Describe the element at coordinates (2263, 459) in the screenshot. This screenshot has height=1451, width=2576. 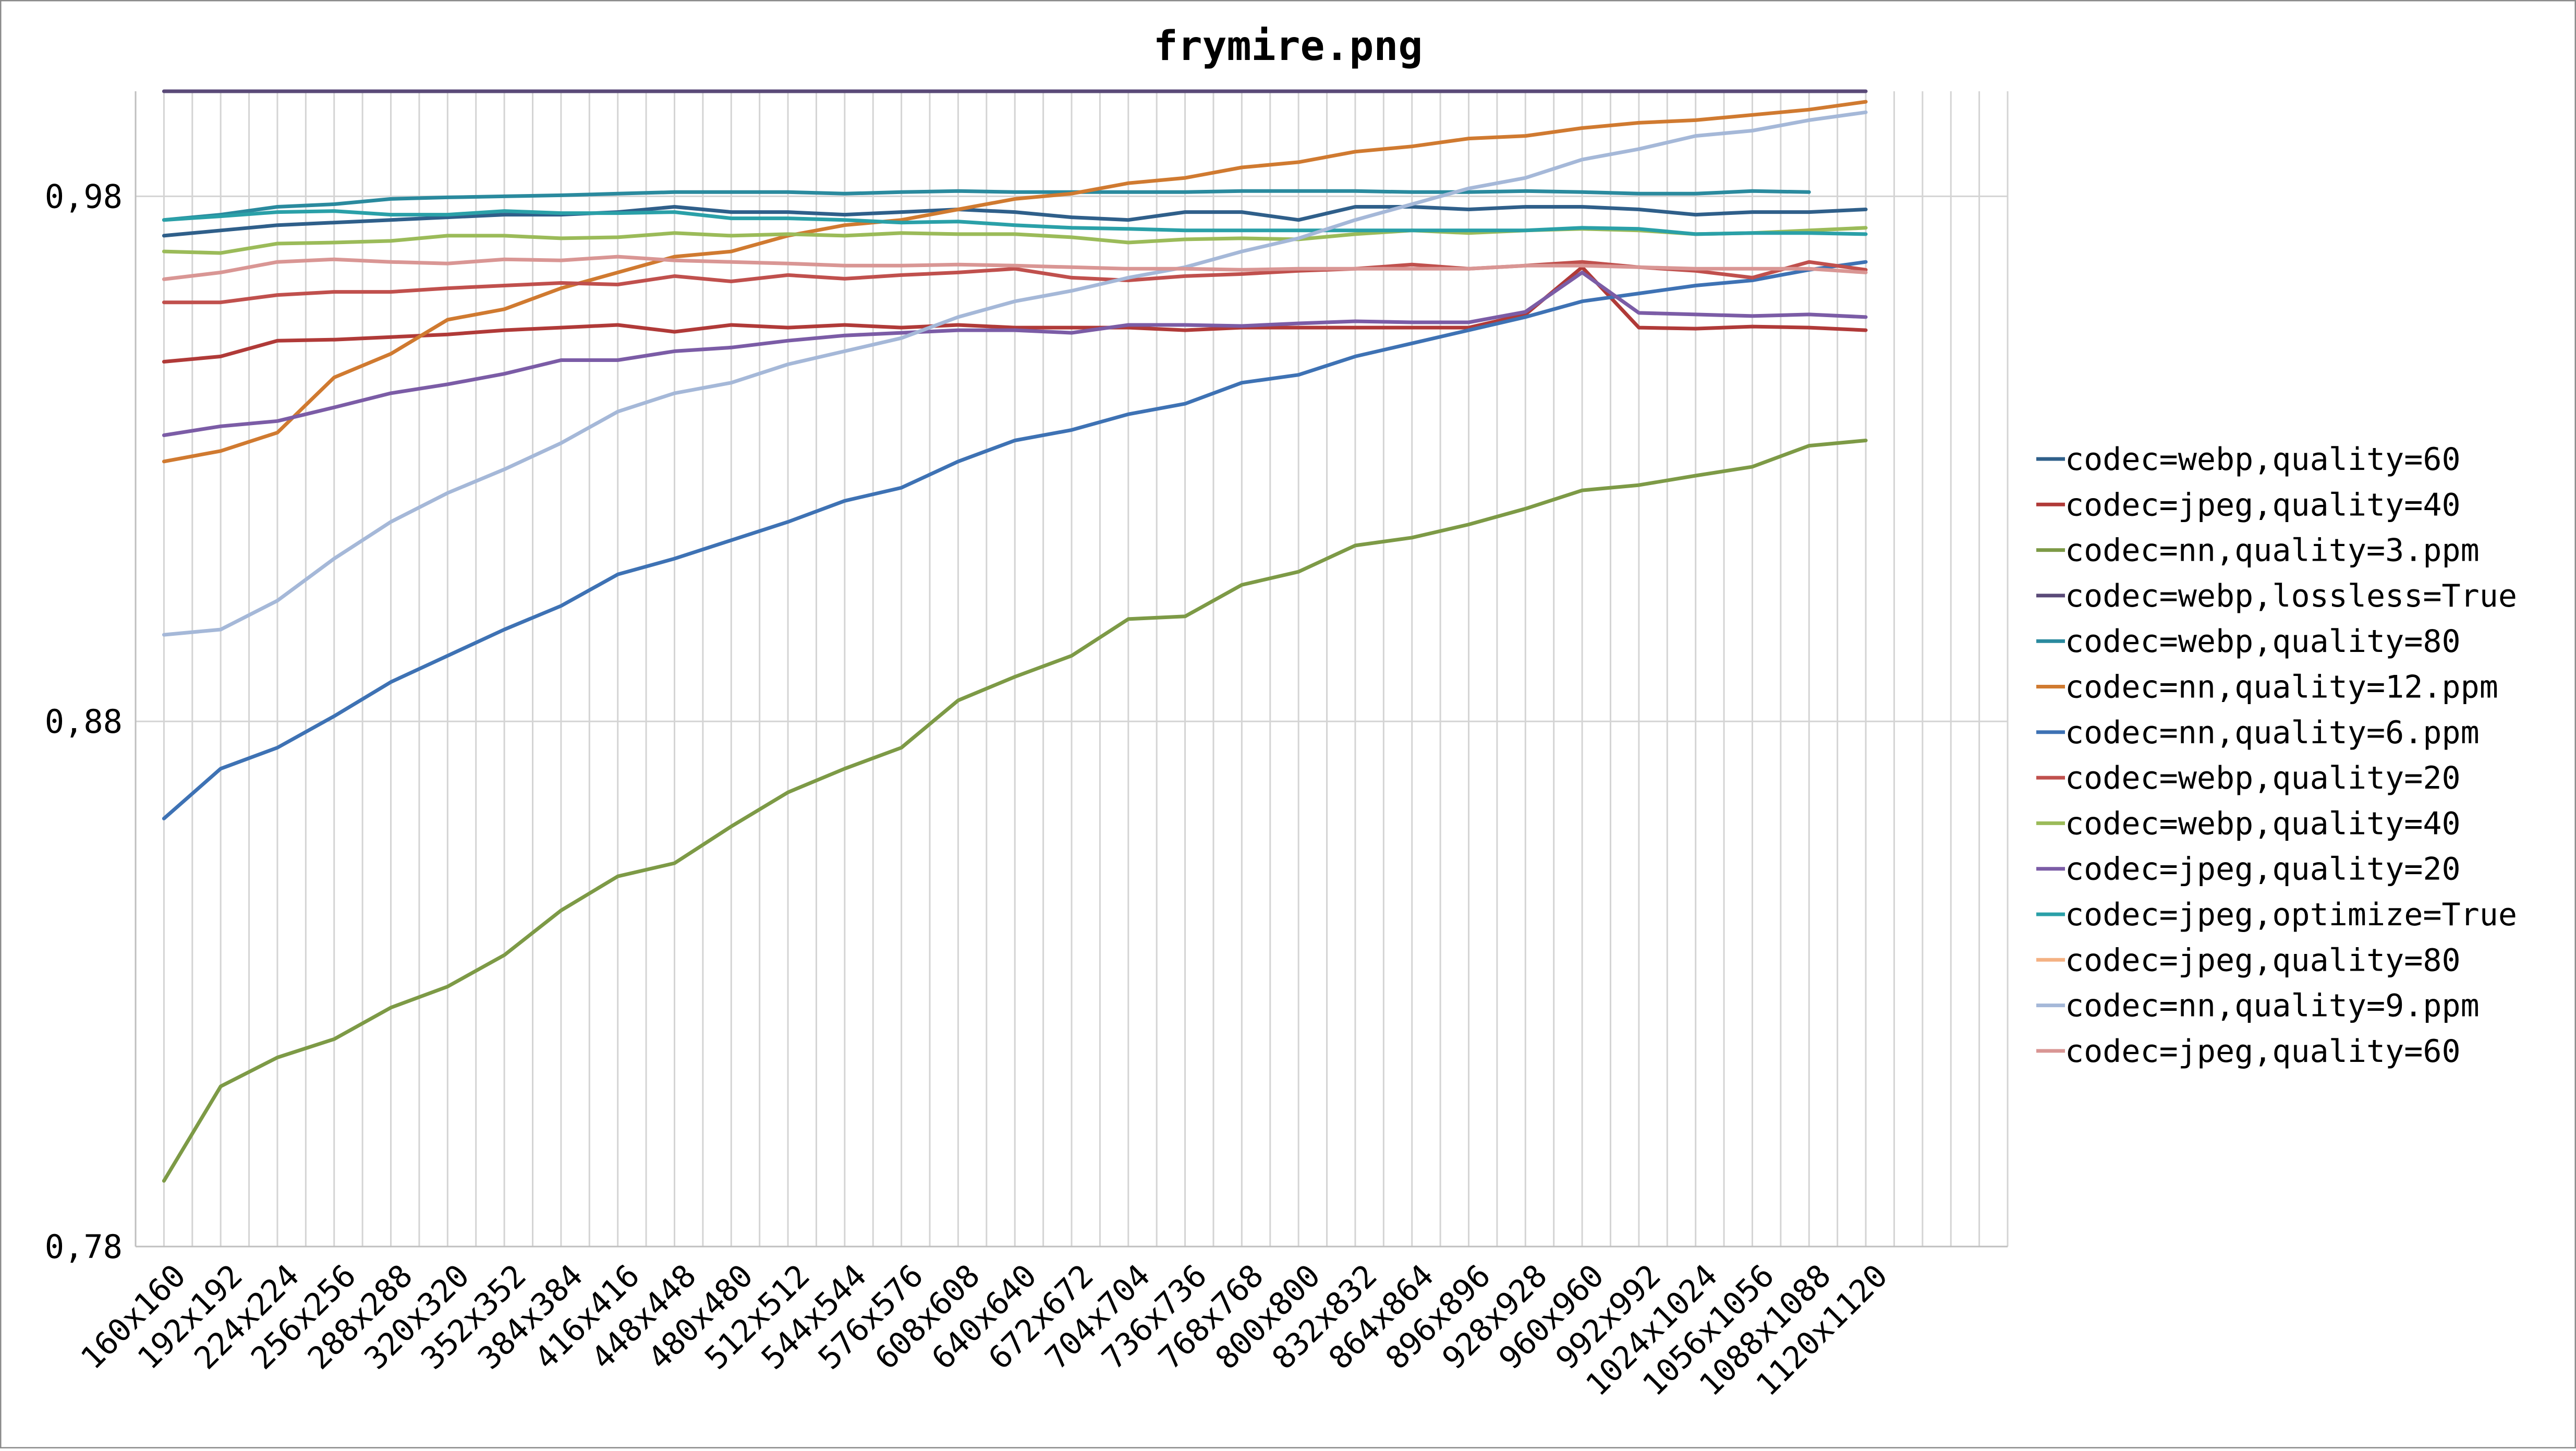
I see `legend-label: codec=webp,quality=60` at that location.